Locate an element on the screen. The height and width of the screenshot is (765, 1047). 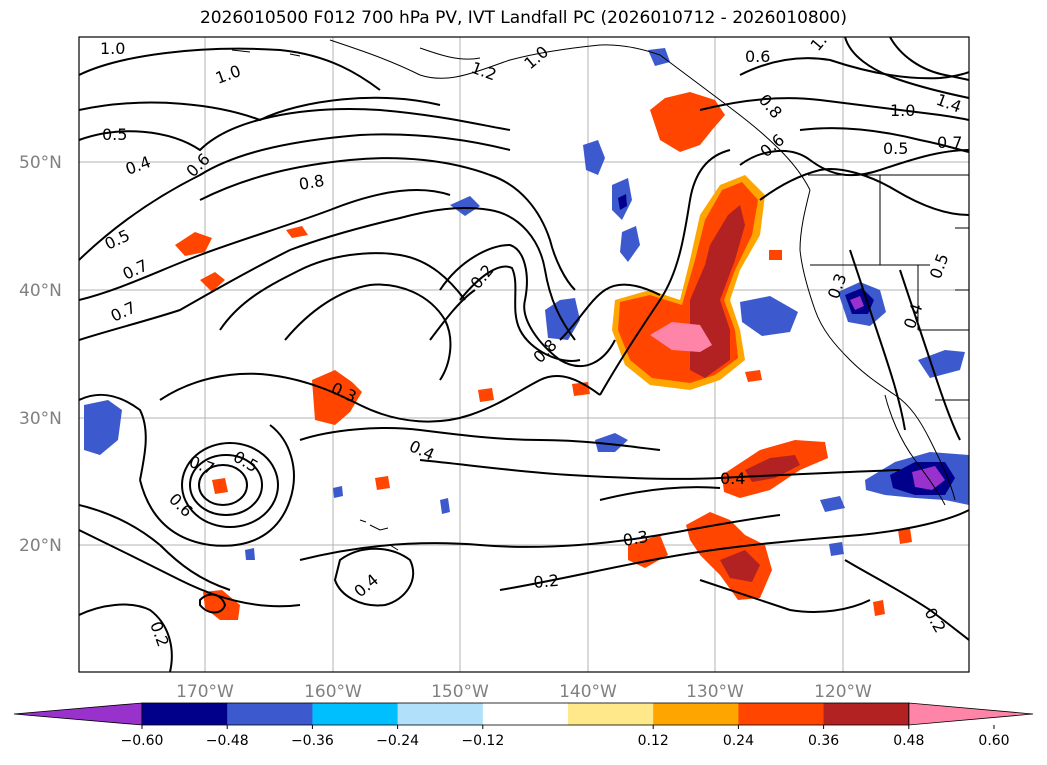
colorbar-extend-high is located at coordinates (971, 714).